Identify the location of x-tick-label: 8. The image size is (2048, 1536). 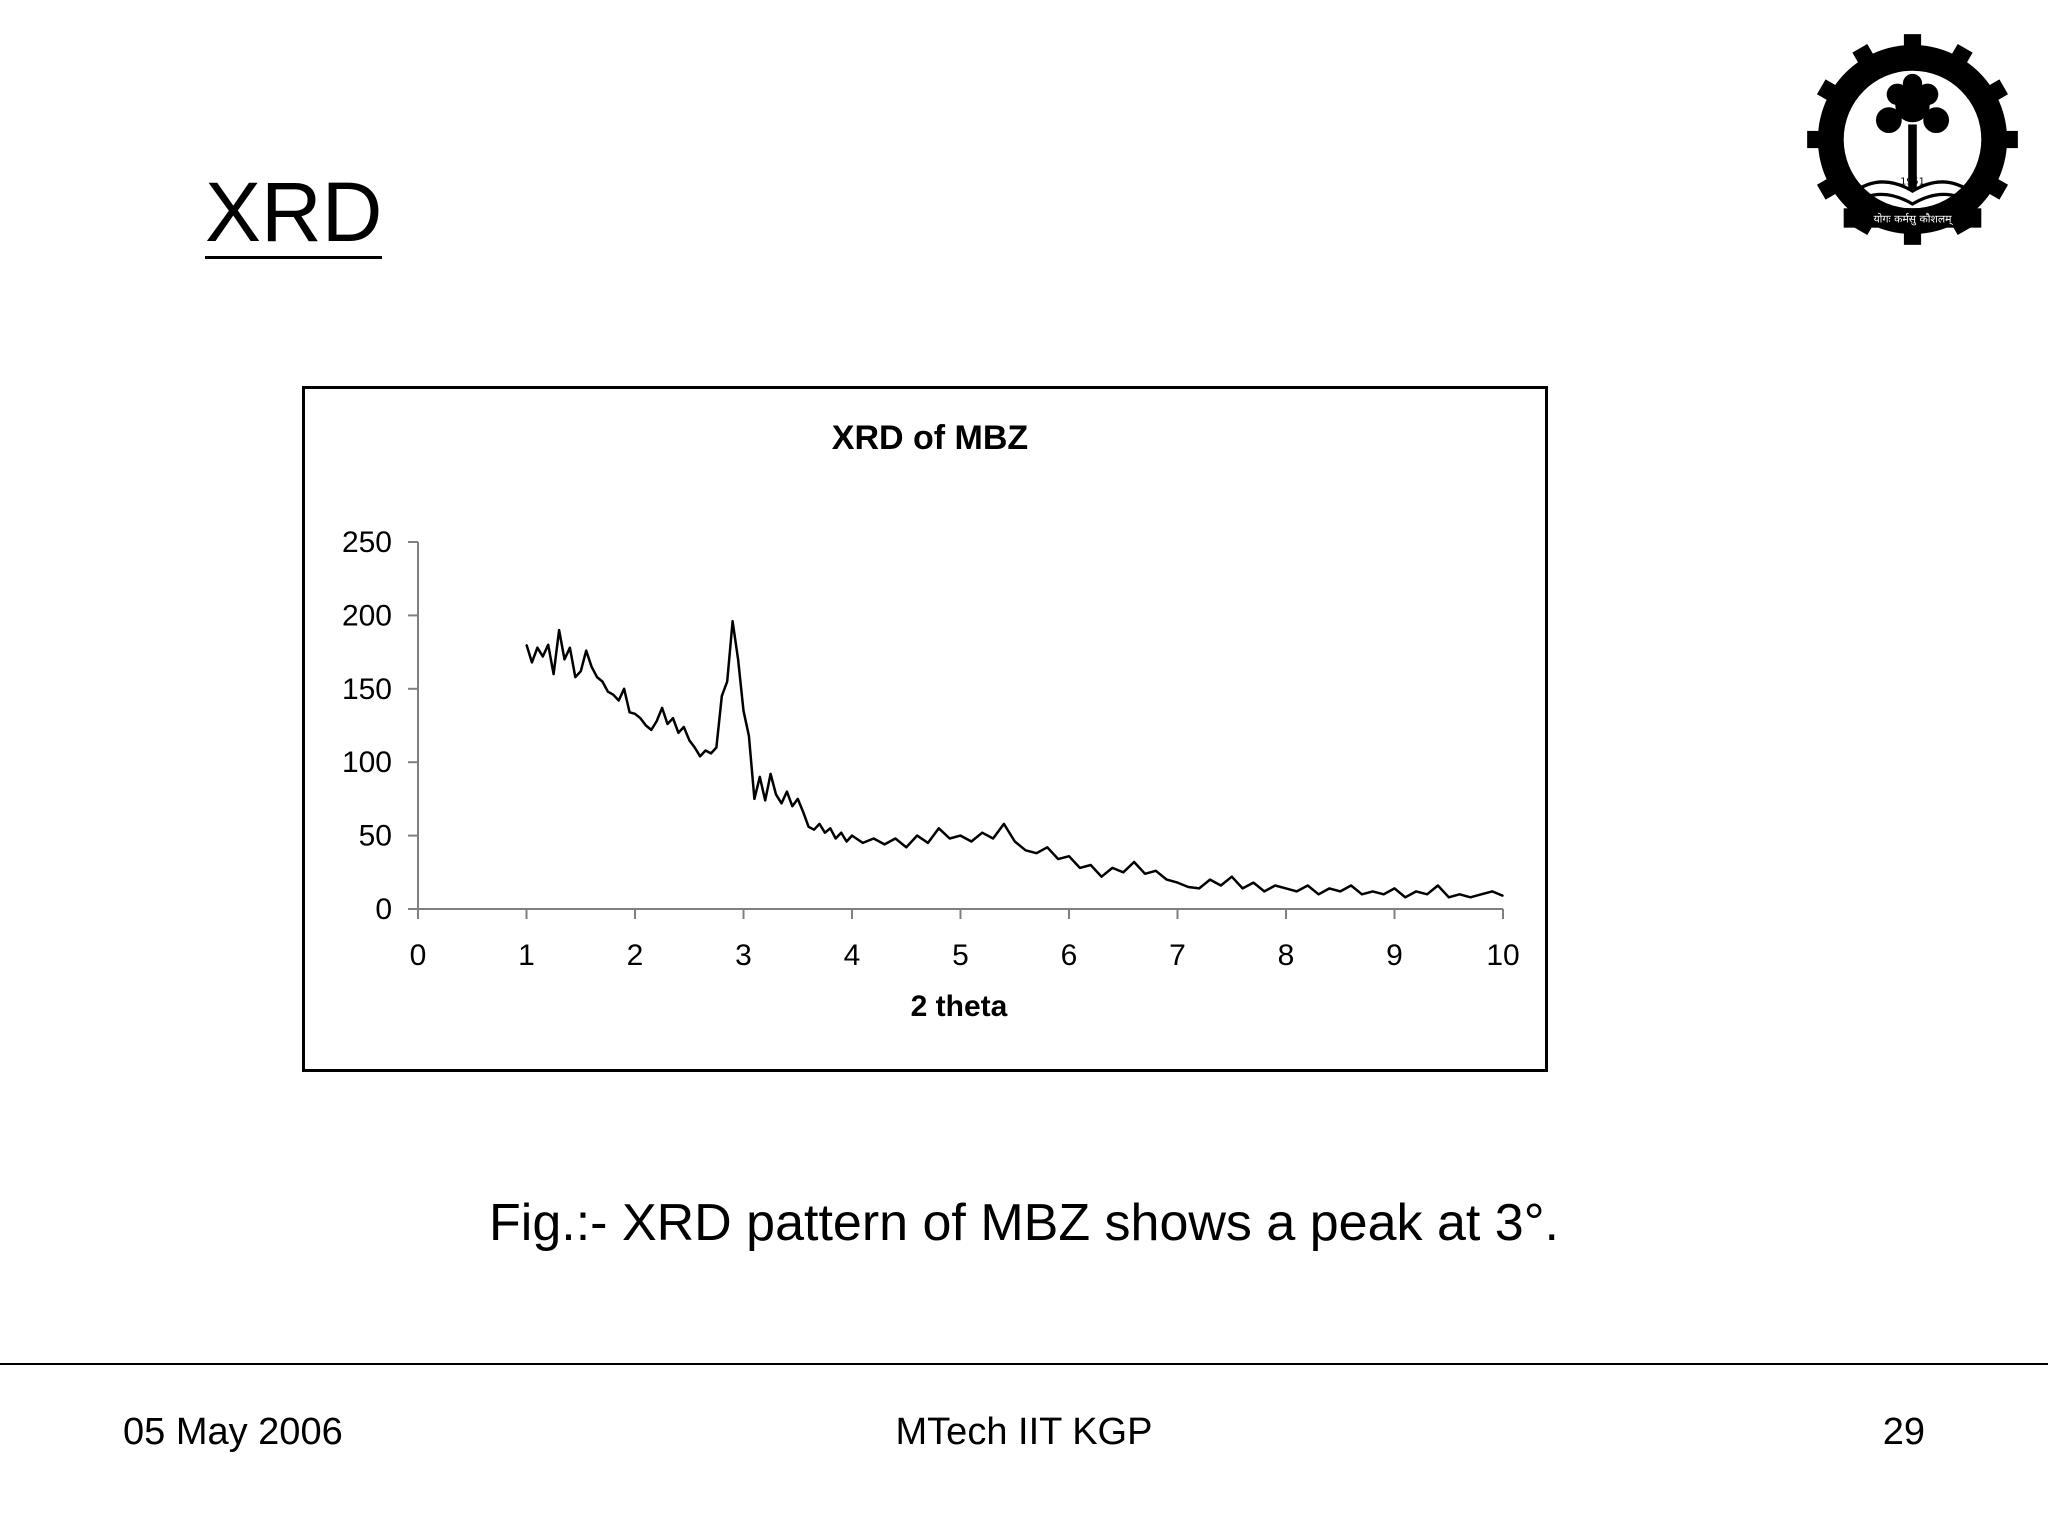
(1286, 955).